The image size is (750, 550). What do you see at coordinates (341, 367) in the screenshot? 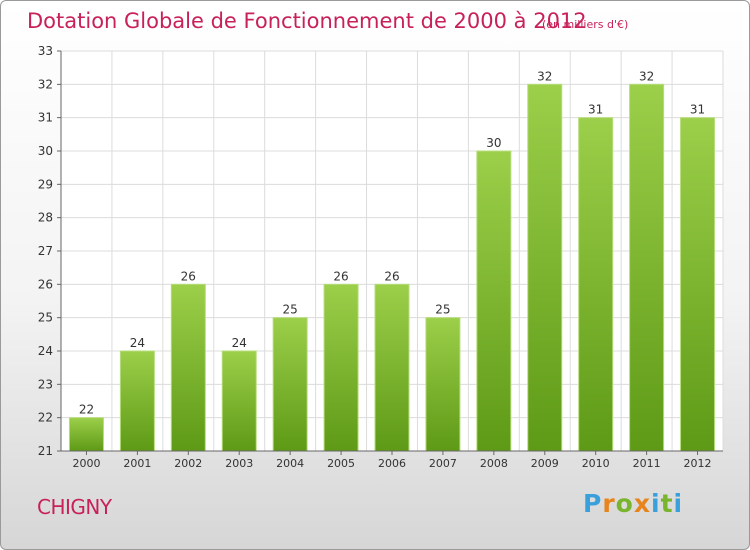
I see `bar-2005` at bounding box center [341, 367].